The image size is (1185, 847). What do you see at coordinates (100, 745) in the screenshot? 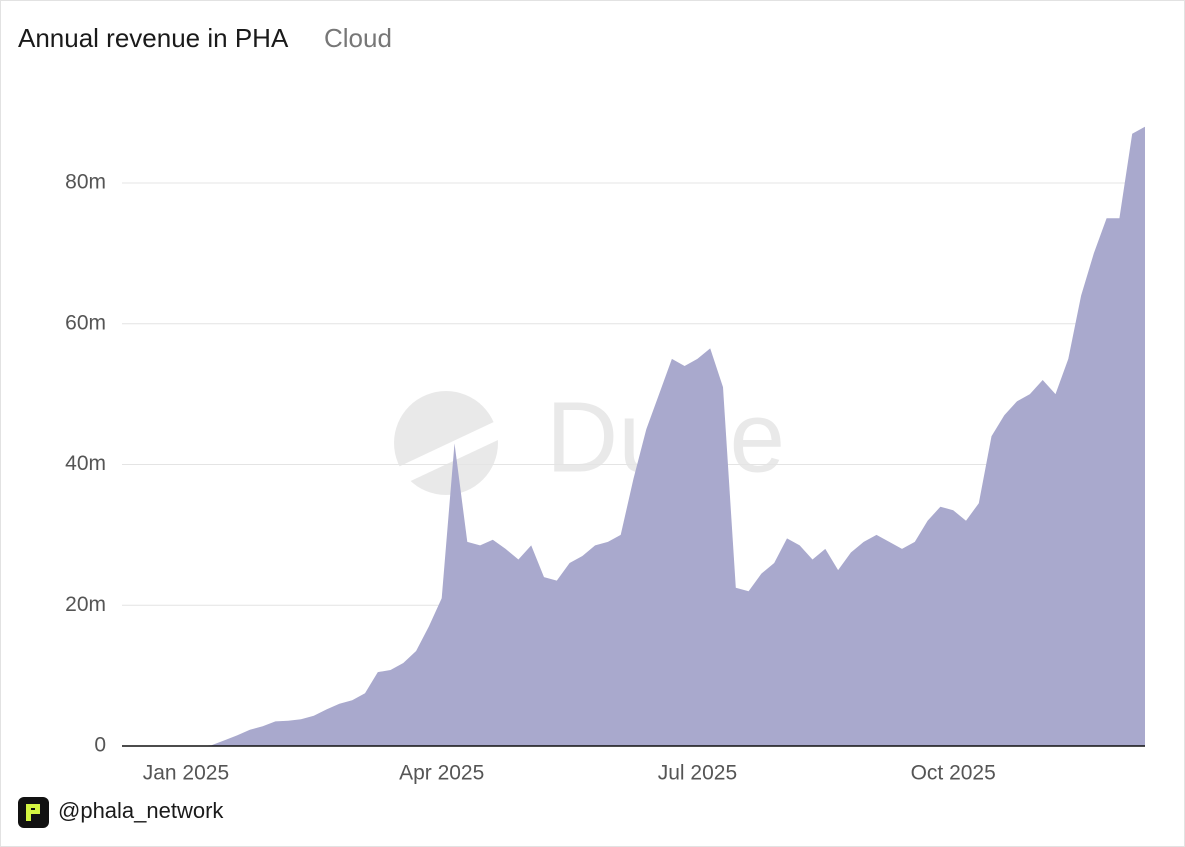
I see `y-tick-label: 0` at bounding box center [100, 745].